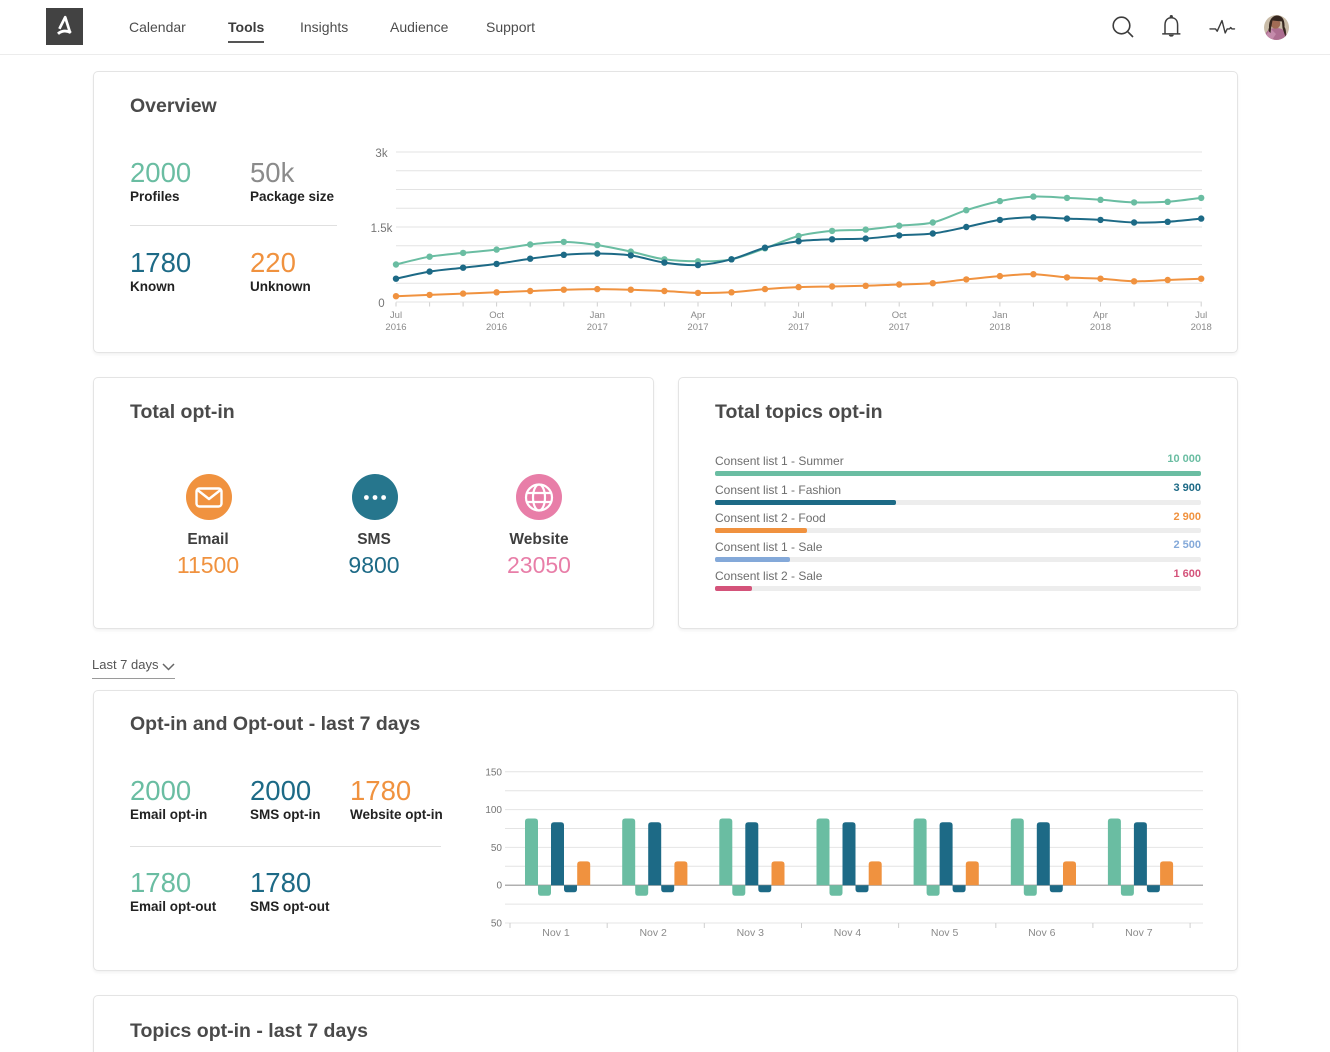 Image resolution: width=1330 pixels, height=1052 pixels. Describe the element at coordinates (751, 933) in the screenshot. I see `svg-text: Nov 3` at that location.